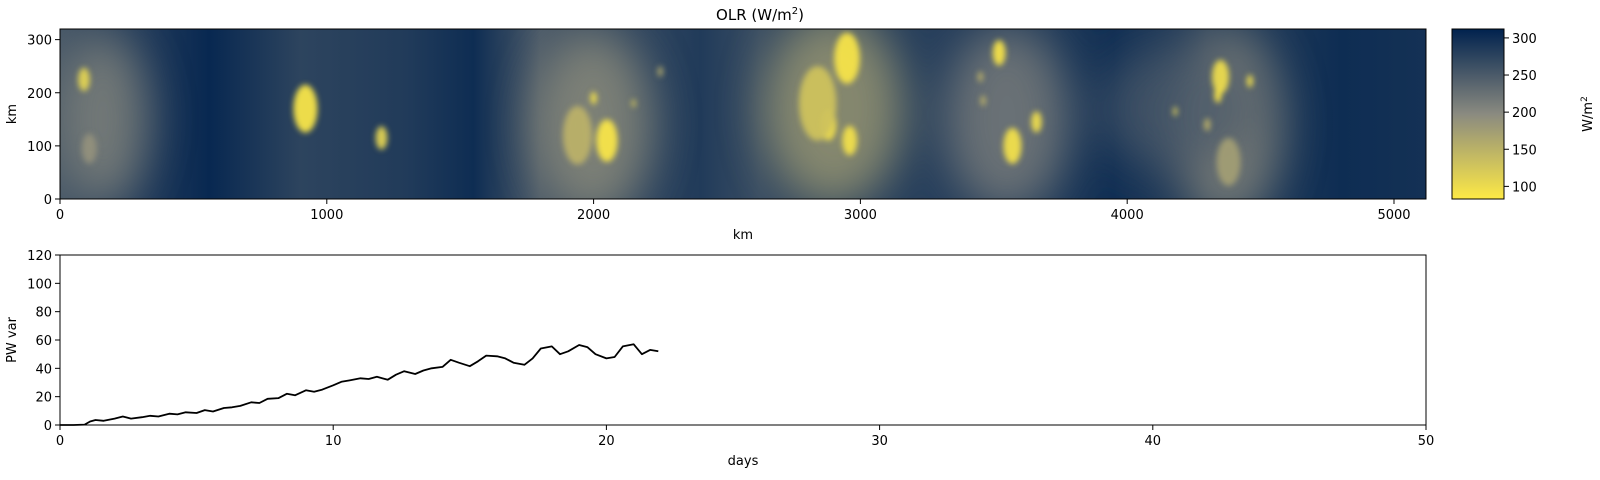 This screenshot has height=480, width=1600. What do you see at coordinates (1585, 99) in the screenshot?
I see `colorbar-label-superscript: 2` at bounding box center [1585, 99].